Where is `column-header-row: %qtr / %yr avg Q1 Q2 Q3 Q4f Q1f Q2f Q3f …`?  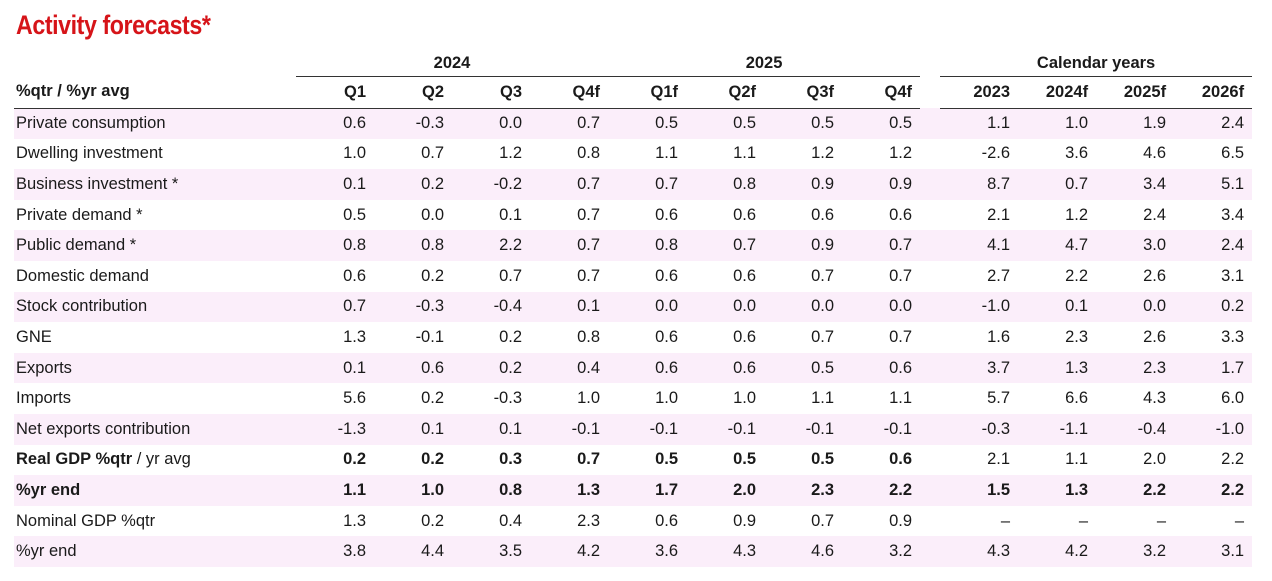 column-header-row: %qtr / %yr avg Q1 Q2 Q3 Q4f Q1f Q2f Q3f … is located at coordinates (633, 92).